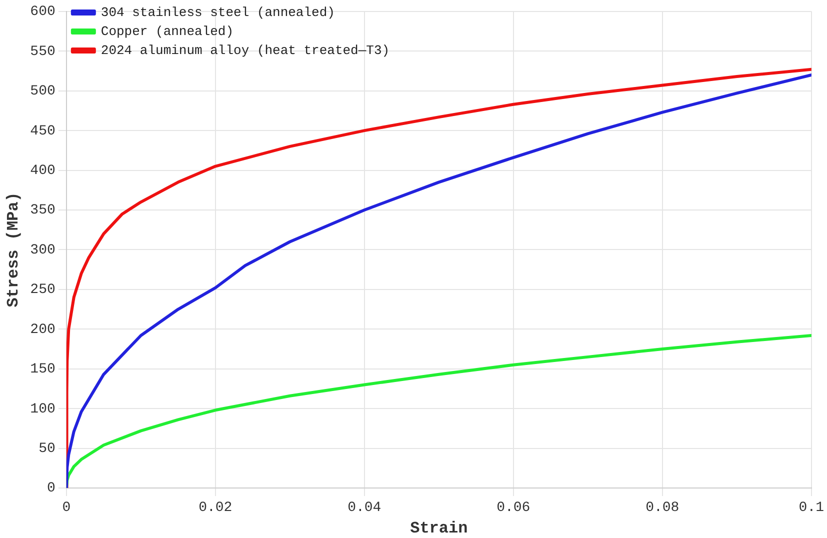 The width and height of the screenshot is (827, 538). Describe the element at coordinates (439, 528) in the screenshot. I see `x-axis-title: Strain` at that location.